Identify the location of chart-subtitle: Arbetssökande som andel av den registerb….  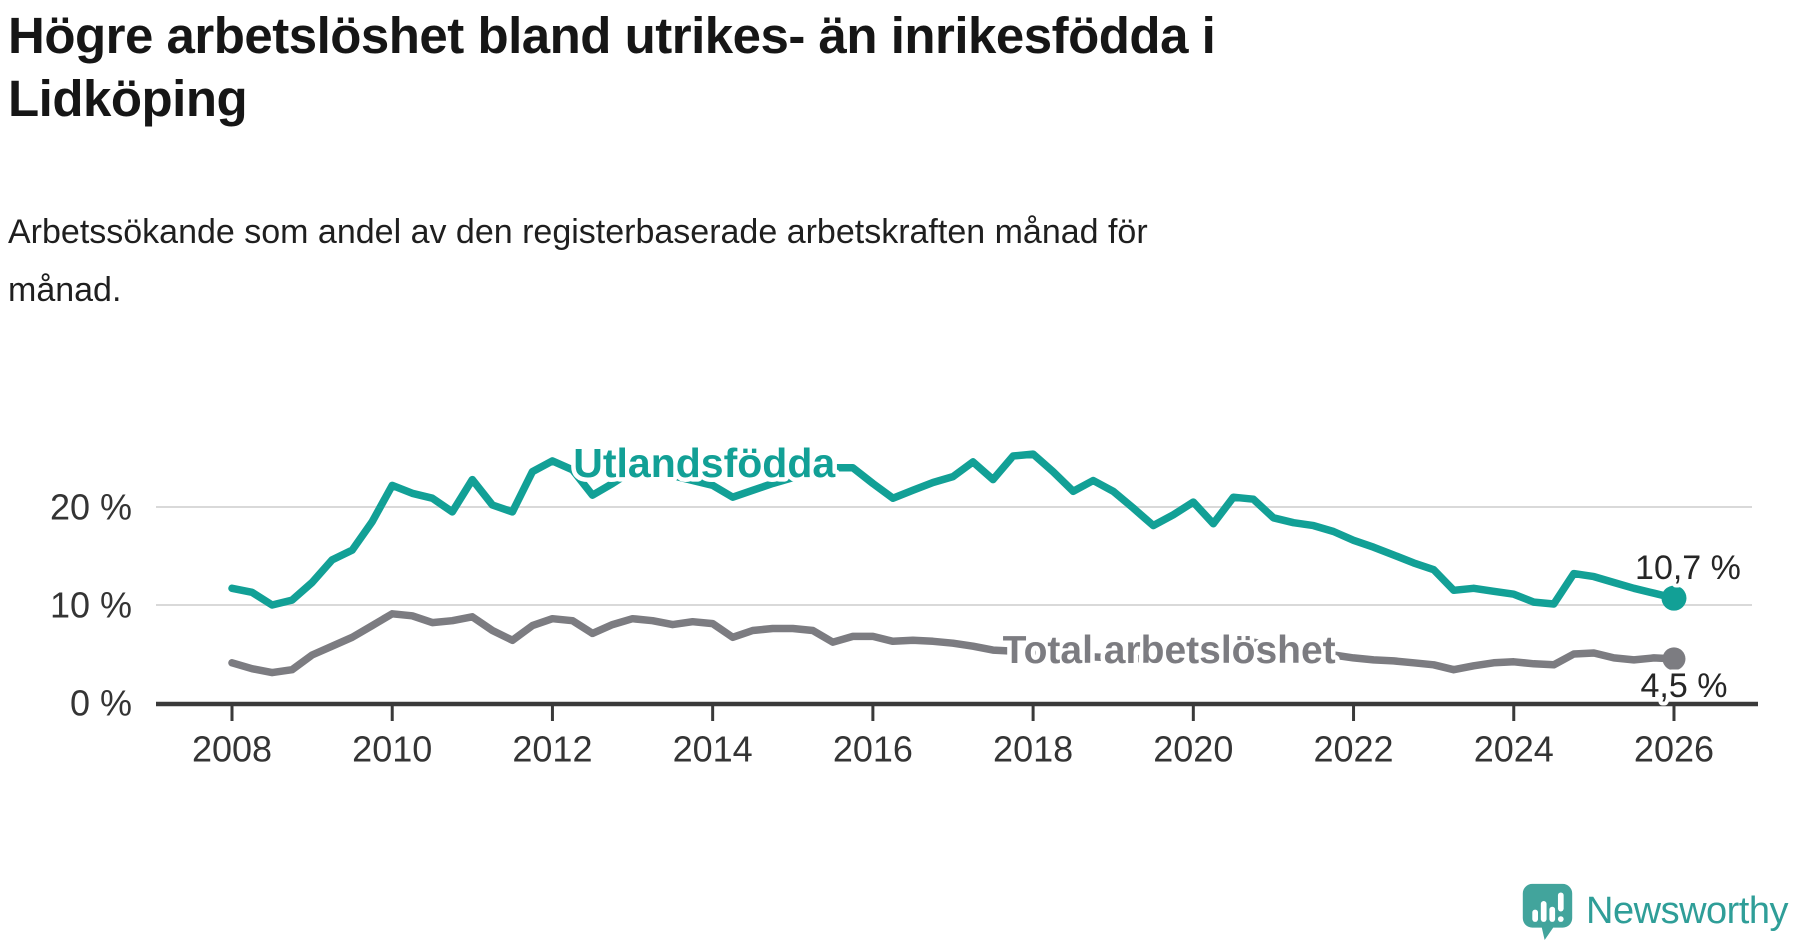
(578, 261).